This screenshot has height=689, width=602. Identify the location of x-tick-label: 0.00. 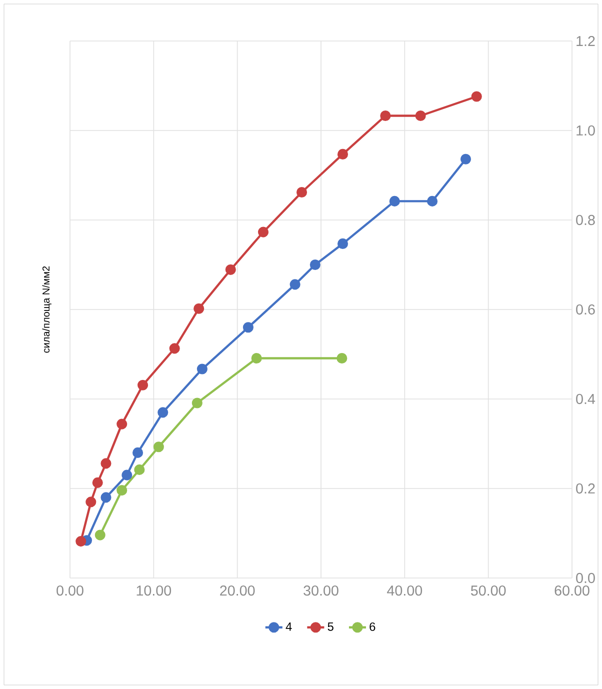
(70, 591).